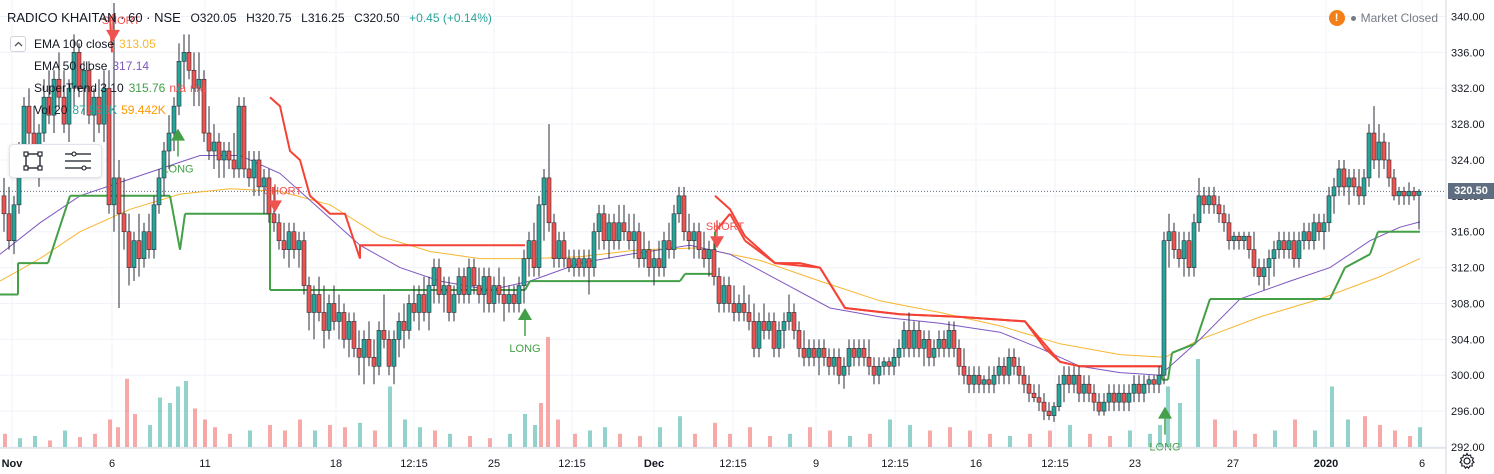  Describe the element at coordinates (1468, 89) in the screenshot. I see `y-tick-label: 332.00` at that location.